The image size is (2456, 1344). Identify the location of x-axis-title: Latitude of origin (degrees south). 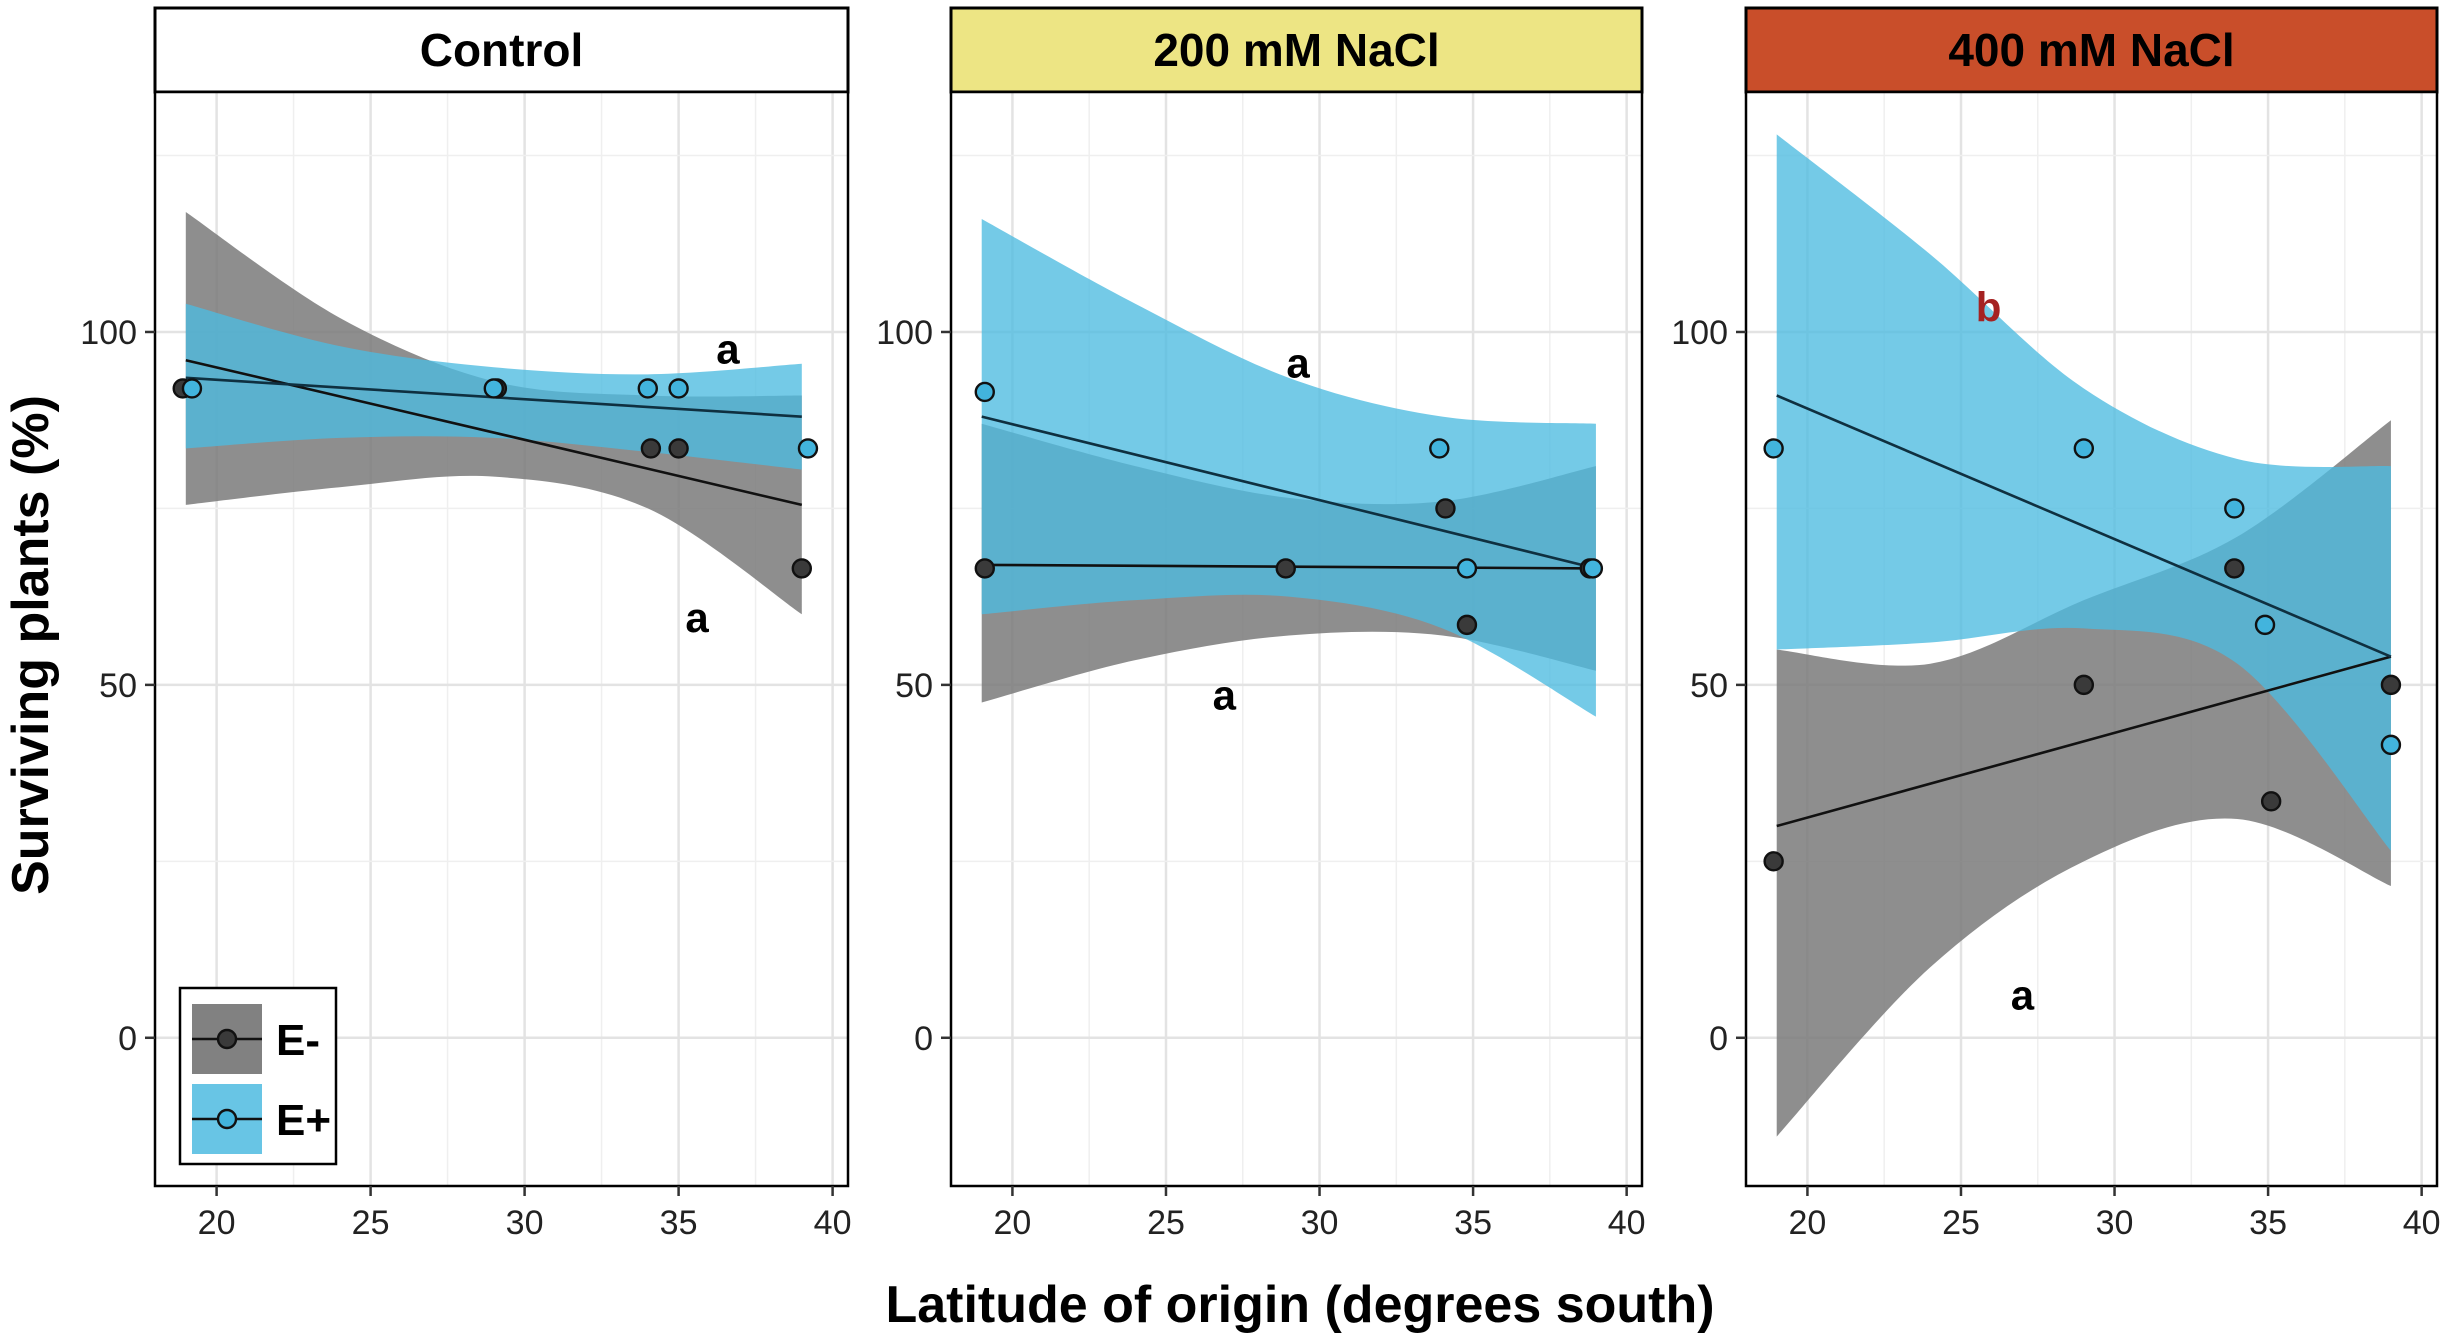
(1299, 1305).